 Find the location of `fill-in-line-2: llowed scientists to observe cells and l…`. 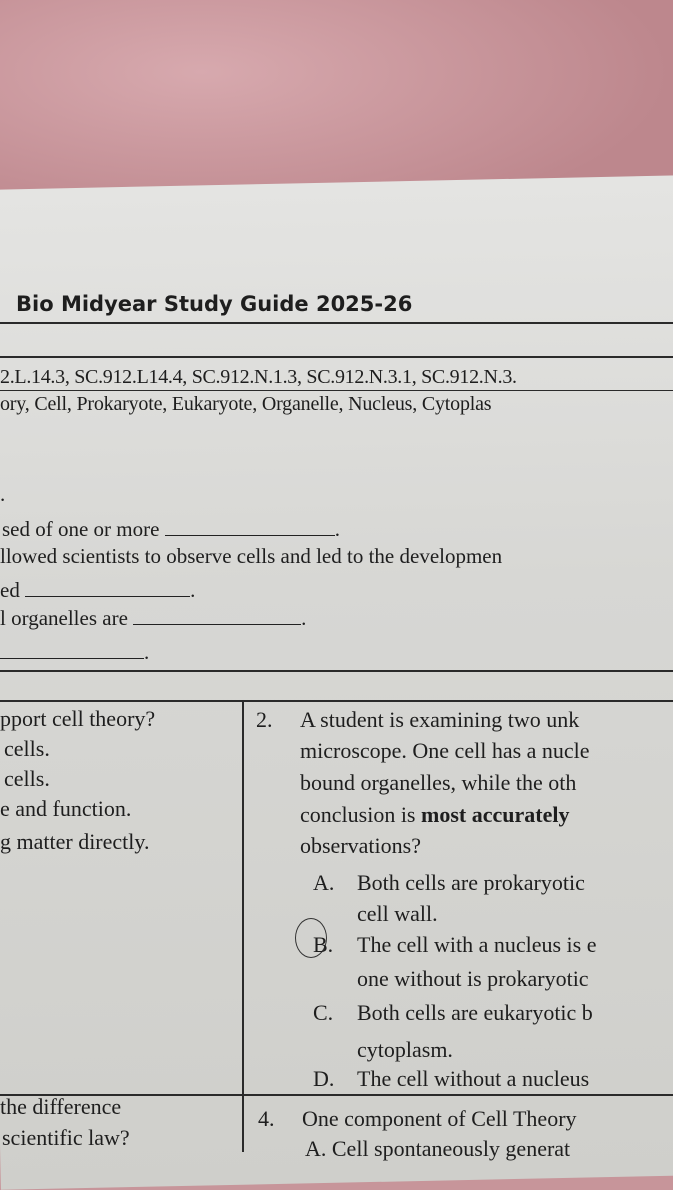

fill-in-line-2: llowed scientists to observe cells and l… is located at coordinates (251, 556).